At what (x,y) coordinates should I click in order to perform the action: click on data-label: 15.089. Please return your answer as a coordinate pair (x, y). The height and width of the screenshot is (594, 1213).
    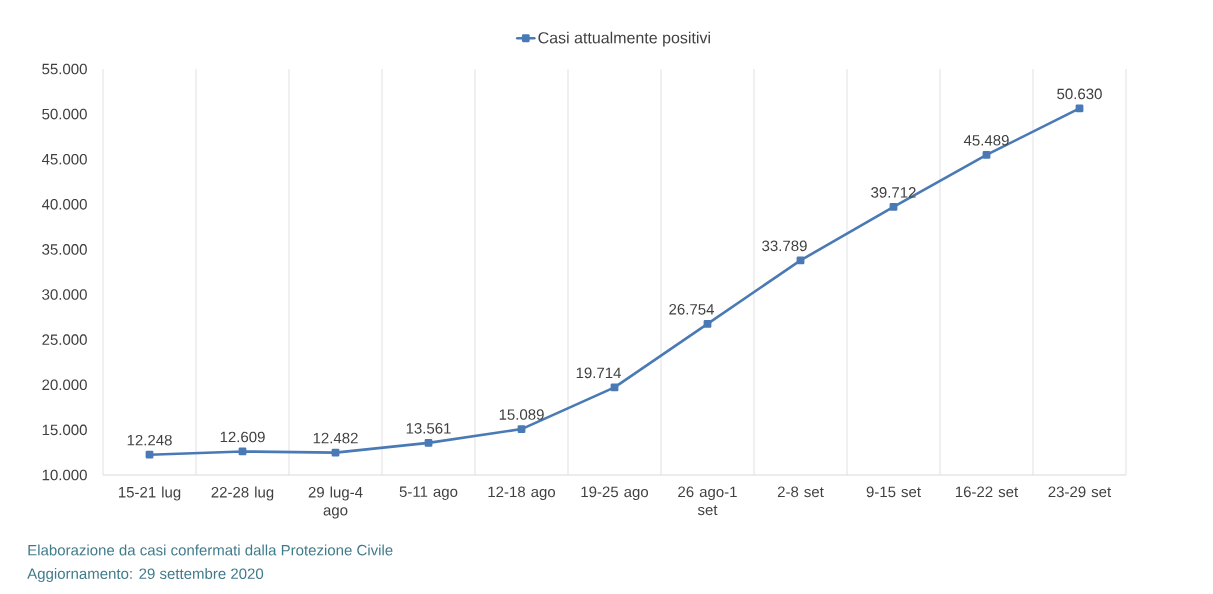
    Looking at the image, I should click on (521, 414).